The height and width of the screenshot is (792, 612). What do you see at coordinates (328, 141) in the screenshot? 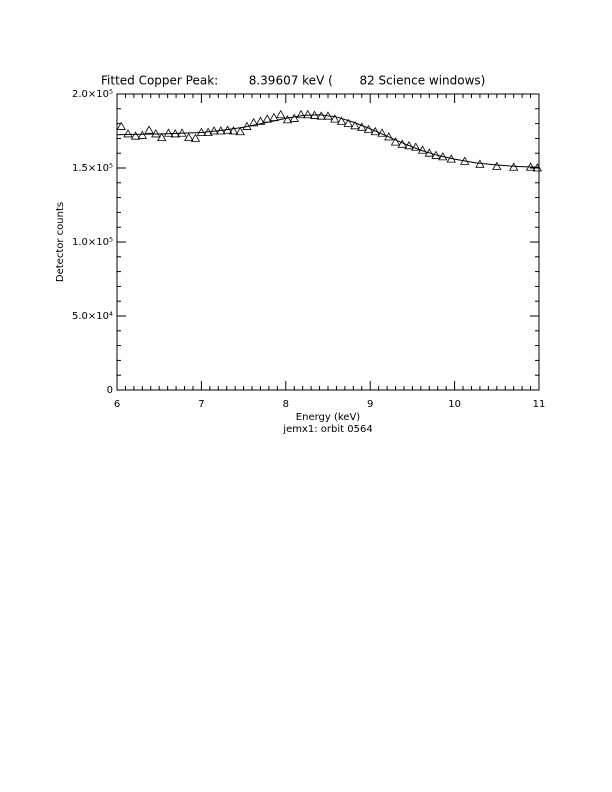
I see `fit-line` at bounding box center [328, 141].